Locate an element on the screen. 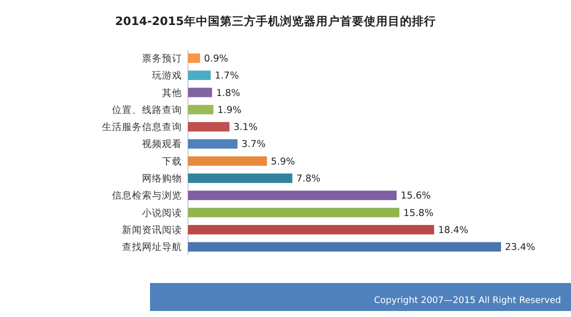  y-tick-label: 信息检索与浏览 is located at coordinates (147, 196).